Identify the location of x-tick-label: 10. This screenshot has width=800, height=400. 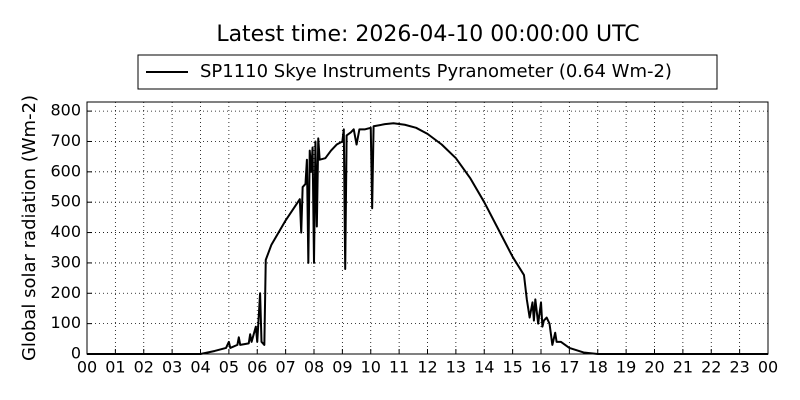
(371, 367).